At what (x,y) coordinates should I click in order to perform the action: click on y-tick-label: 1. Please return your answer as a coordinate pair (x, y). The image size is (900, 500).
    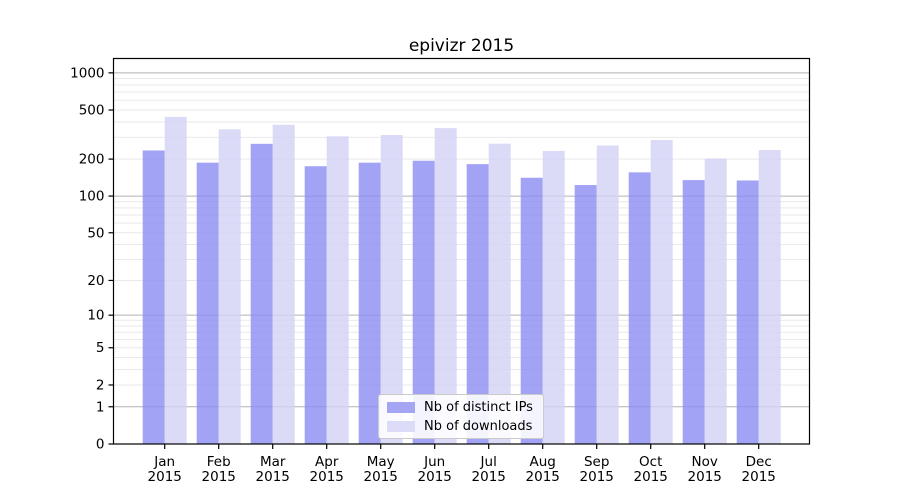
    Looking at the image, I should click on (100, 407).